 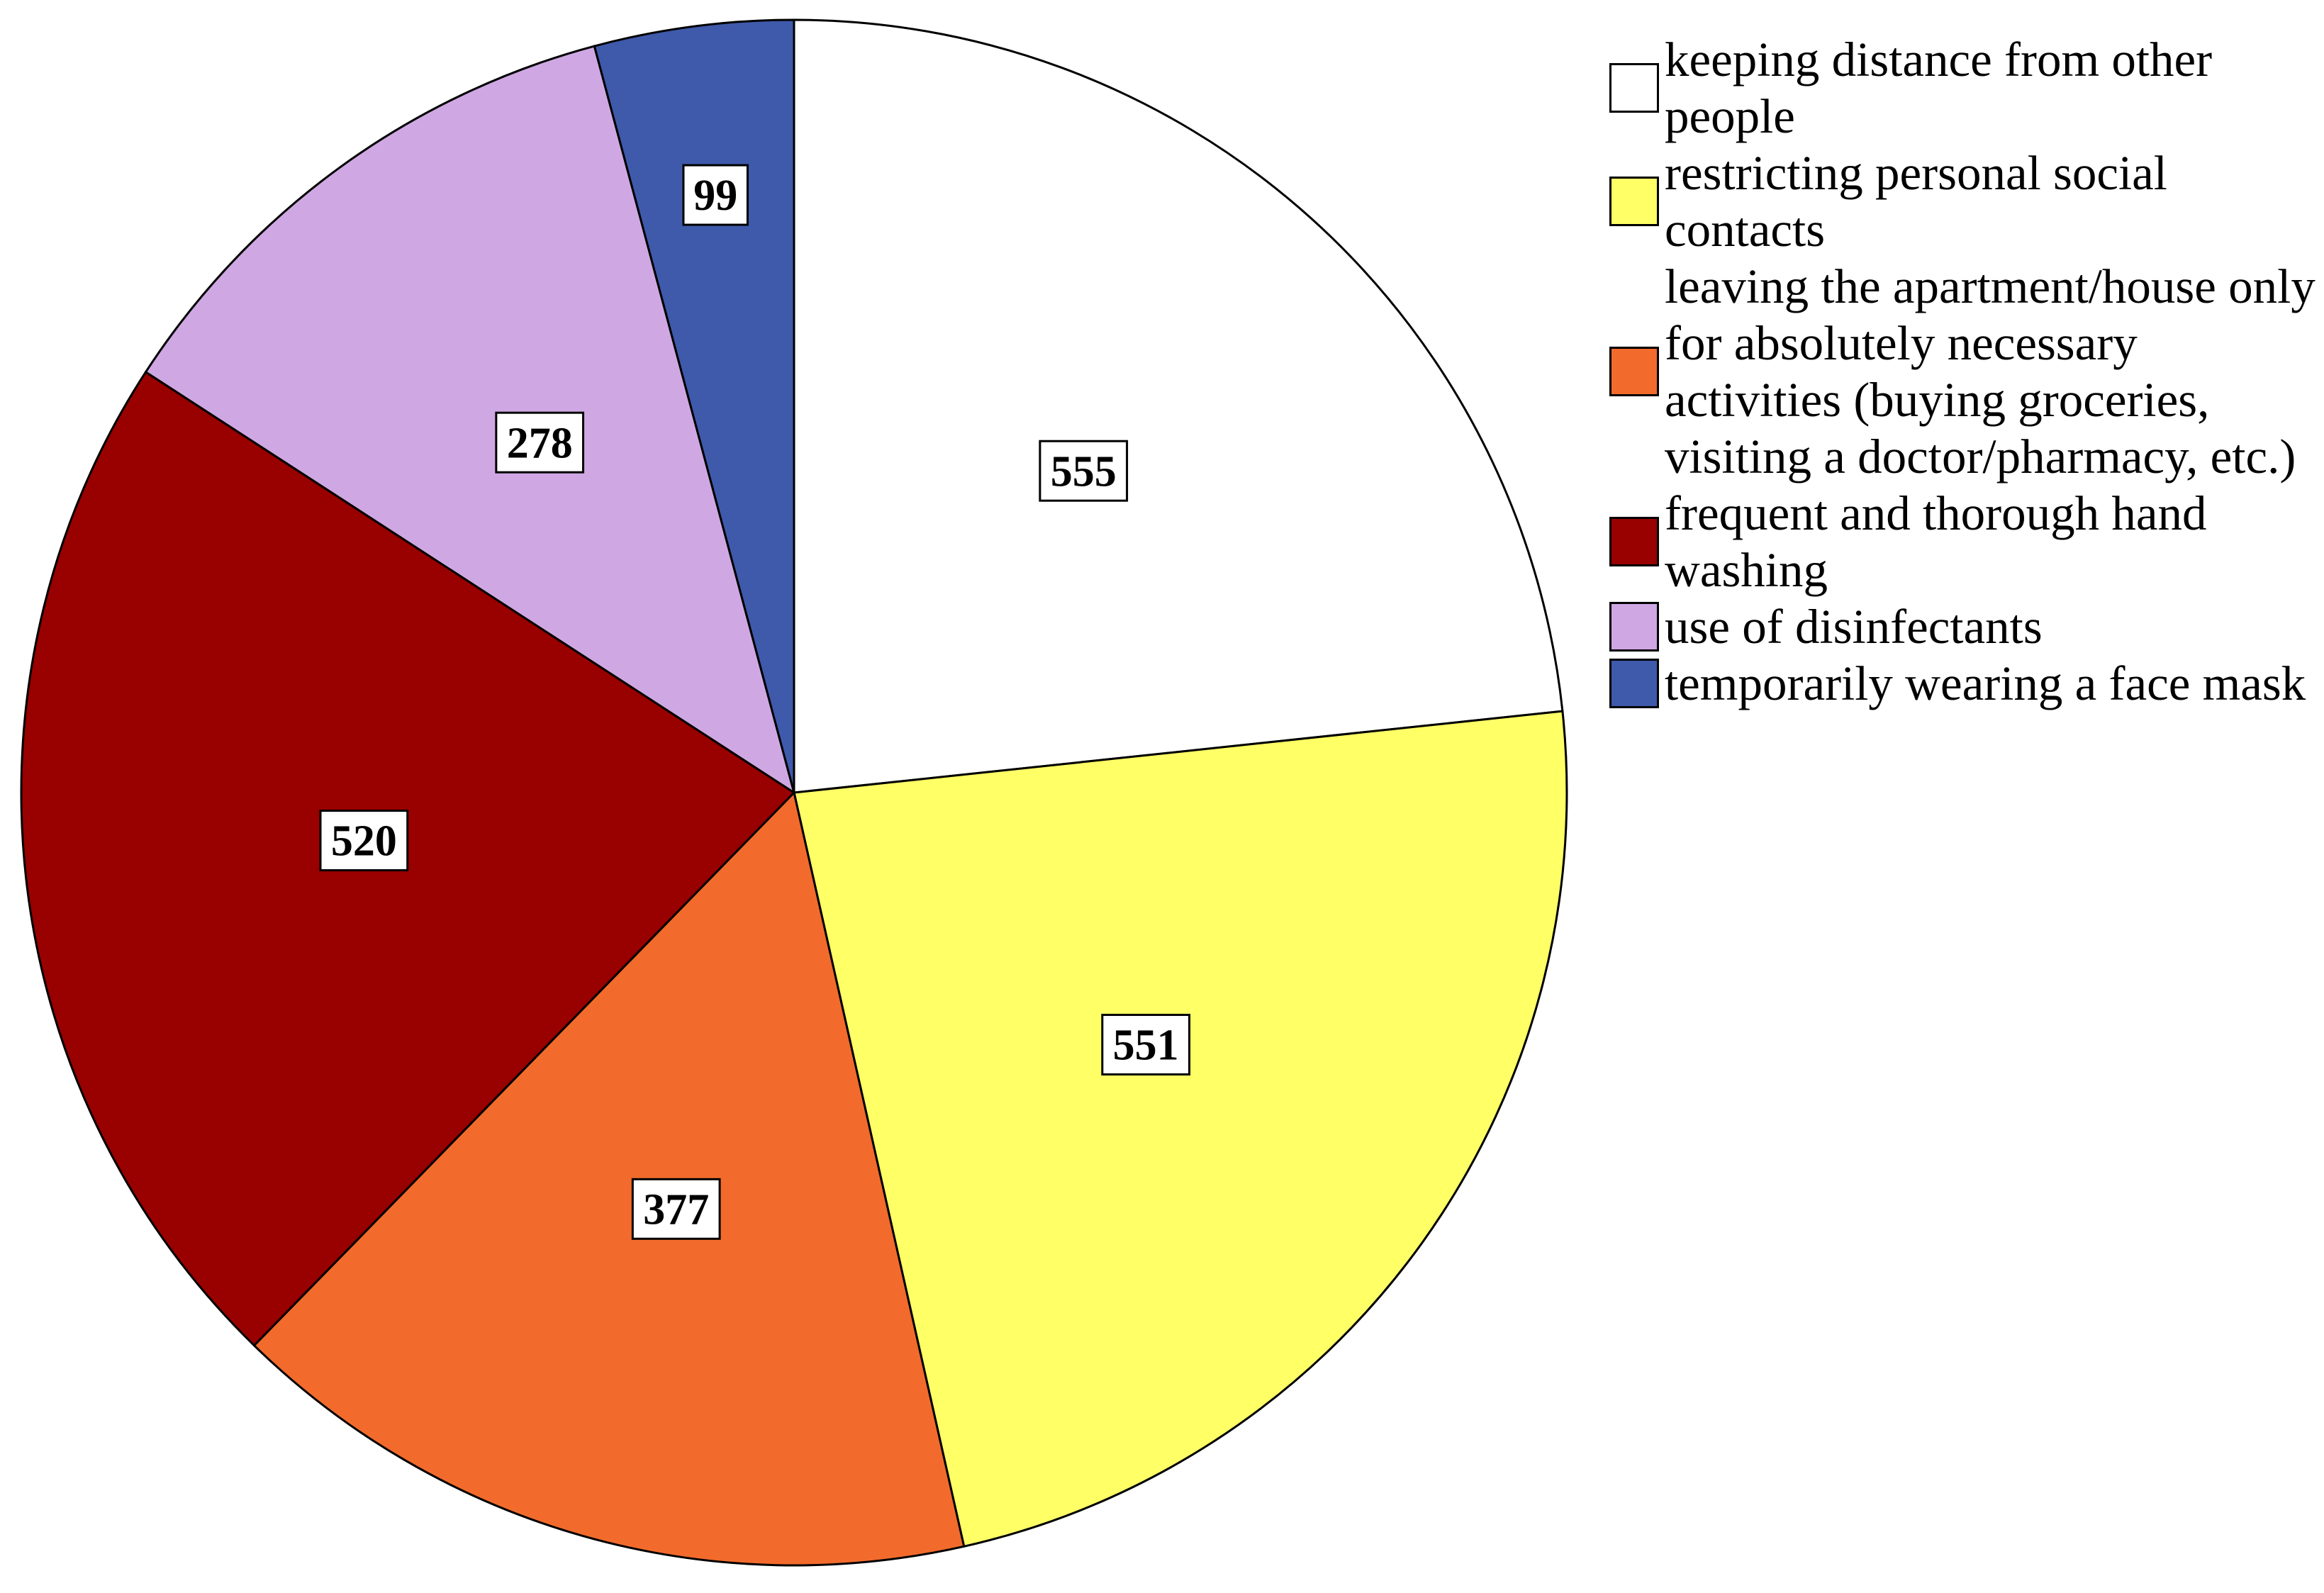 I want to click on slice-value-4: 520, so click(x=364, y=842).